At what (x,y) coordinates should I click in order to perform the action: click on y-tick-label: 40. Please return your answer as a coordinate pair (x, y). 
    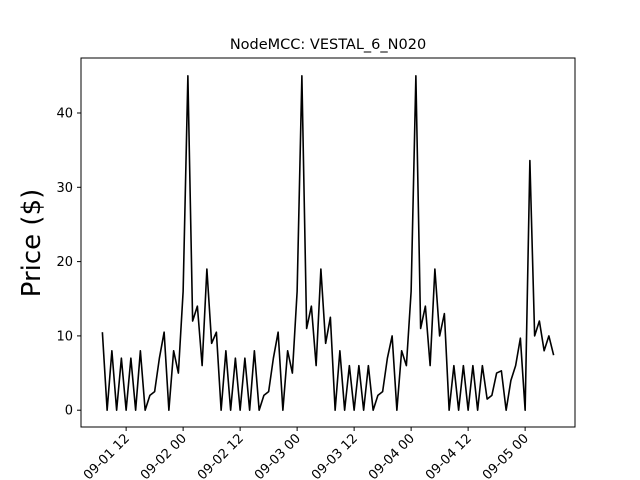
    Looking at the image, I should click on (64, 113).